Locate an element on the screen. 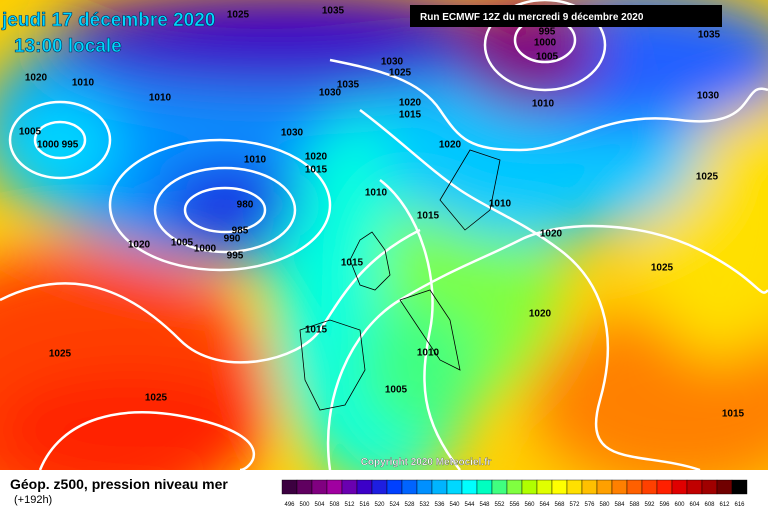 The height and width of the screenshot is (512, 768). scale-label: 520 is located at coordinates (379, 505).